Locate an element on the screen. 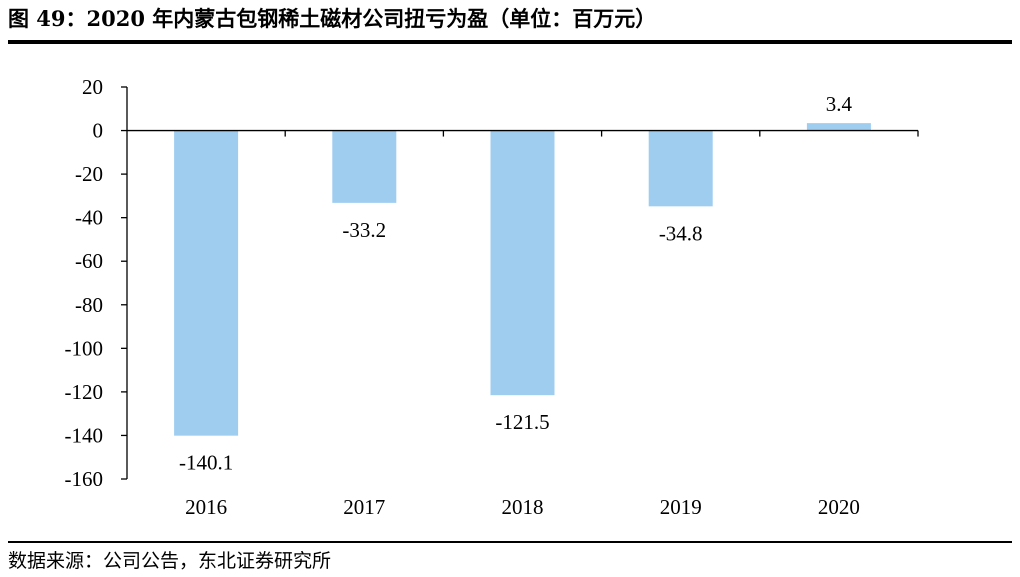 The image size is (1020, 577). data-label-2017: -33.2 is located at coordinates (364, 230).